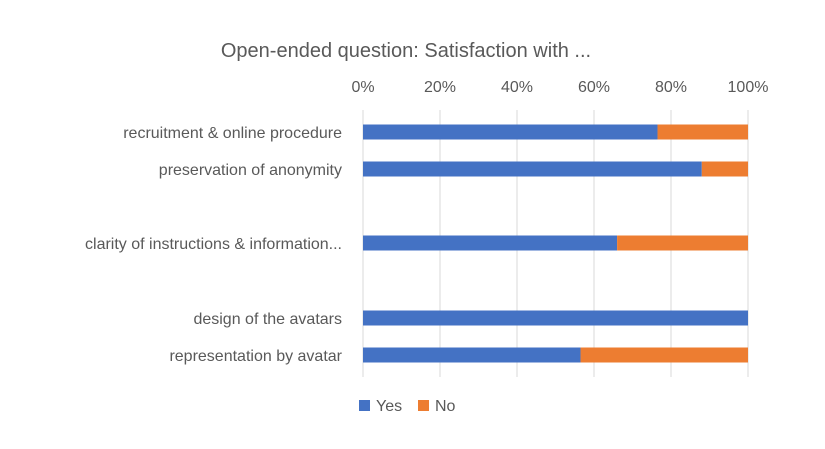 The width and height of the screenshot is (825, 449). Describe the element at coordinates (389, 406) in the screenshot. I see `legend-label-yes: Yes` at that location.